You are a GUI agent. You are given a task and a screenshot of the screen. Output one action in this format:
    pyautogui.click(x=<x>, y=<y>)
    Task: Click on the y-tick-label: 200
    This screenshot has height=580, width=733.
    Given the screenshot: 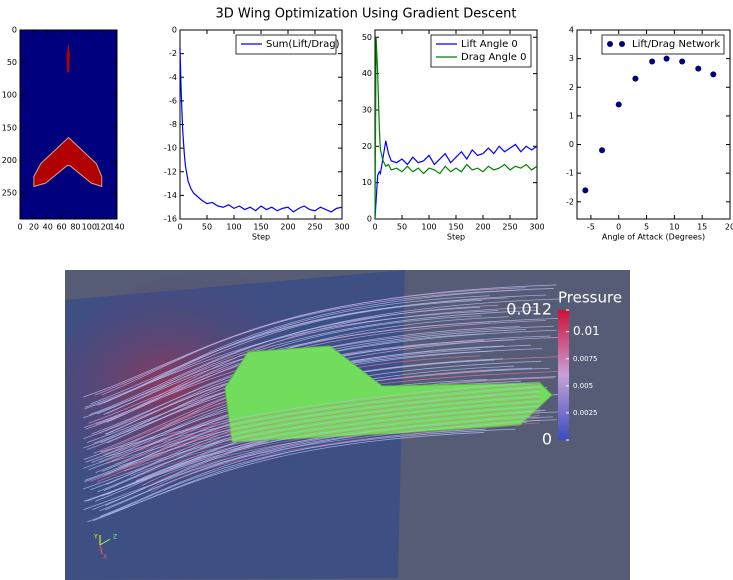 What is the action you would take?
    pyautogui.click(x=9, y=160)
    